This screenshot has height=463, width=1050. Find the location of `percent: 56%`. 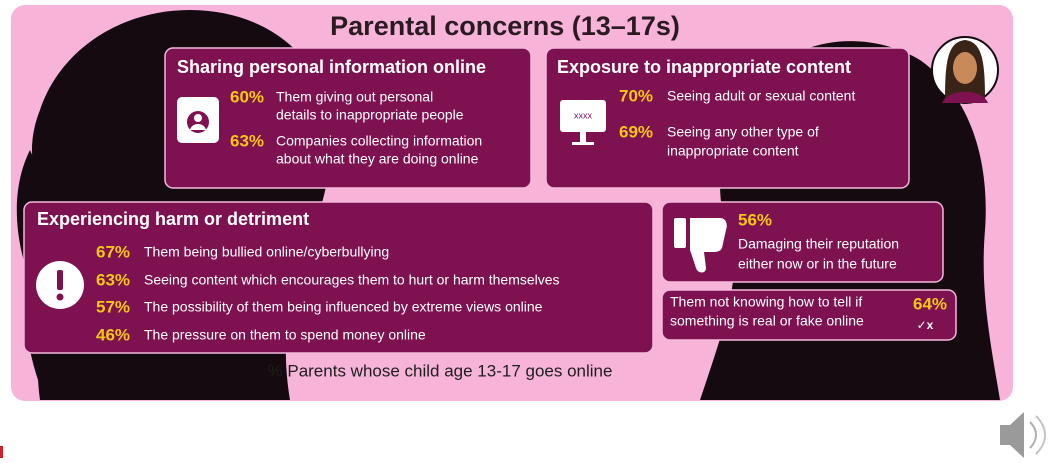

percent: 56% is located at coordinates (755, 219).